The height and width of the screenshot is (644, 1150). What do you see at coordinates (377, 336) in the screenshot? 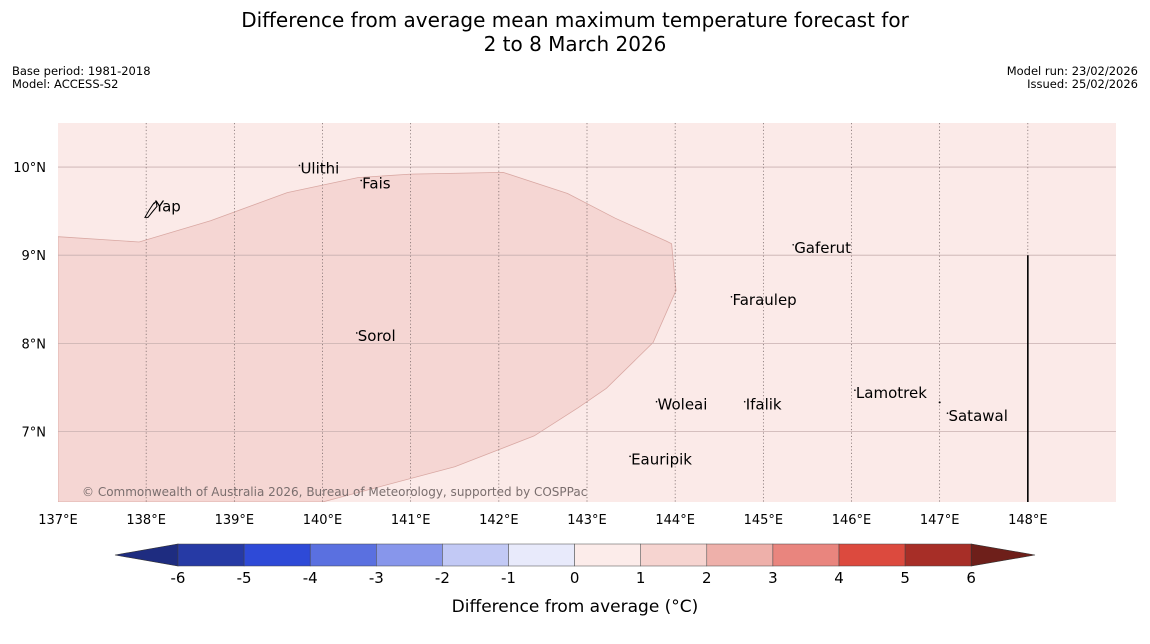
I see `place-label: Sorol` at bounding box center [377, 336].